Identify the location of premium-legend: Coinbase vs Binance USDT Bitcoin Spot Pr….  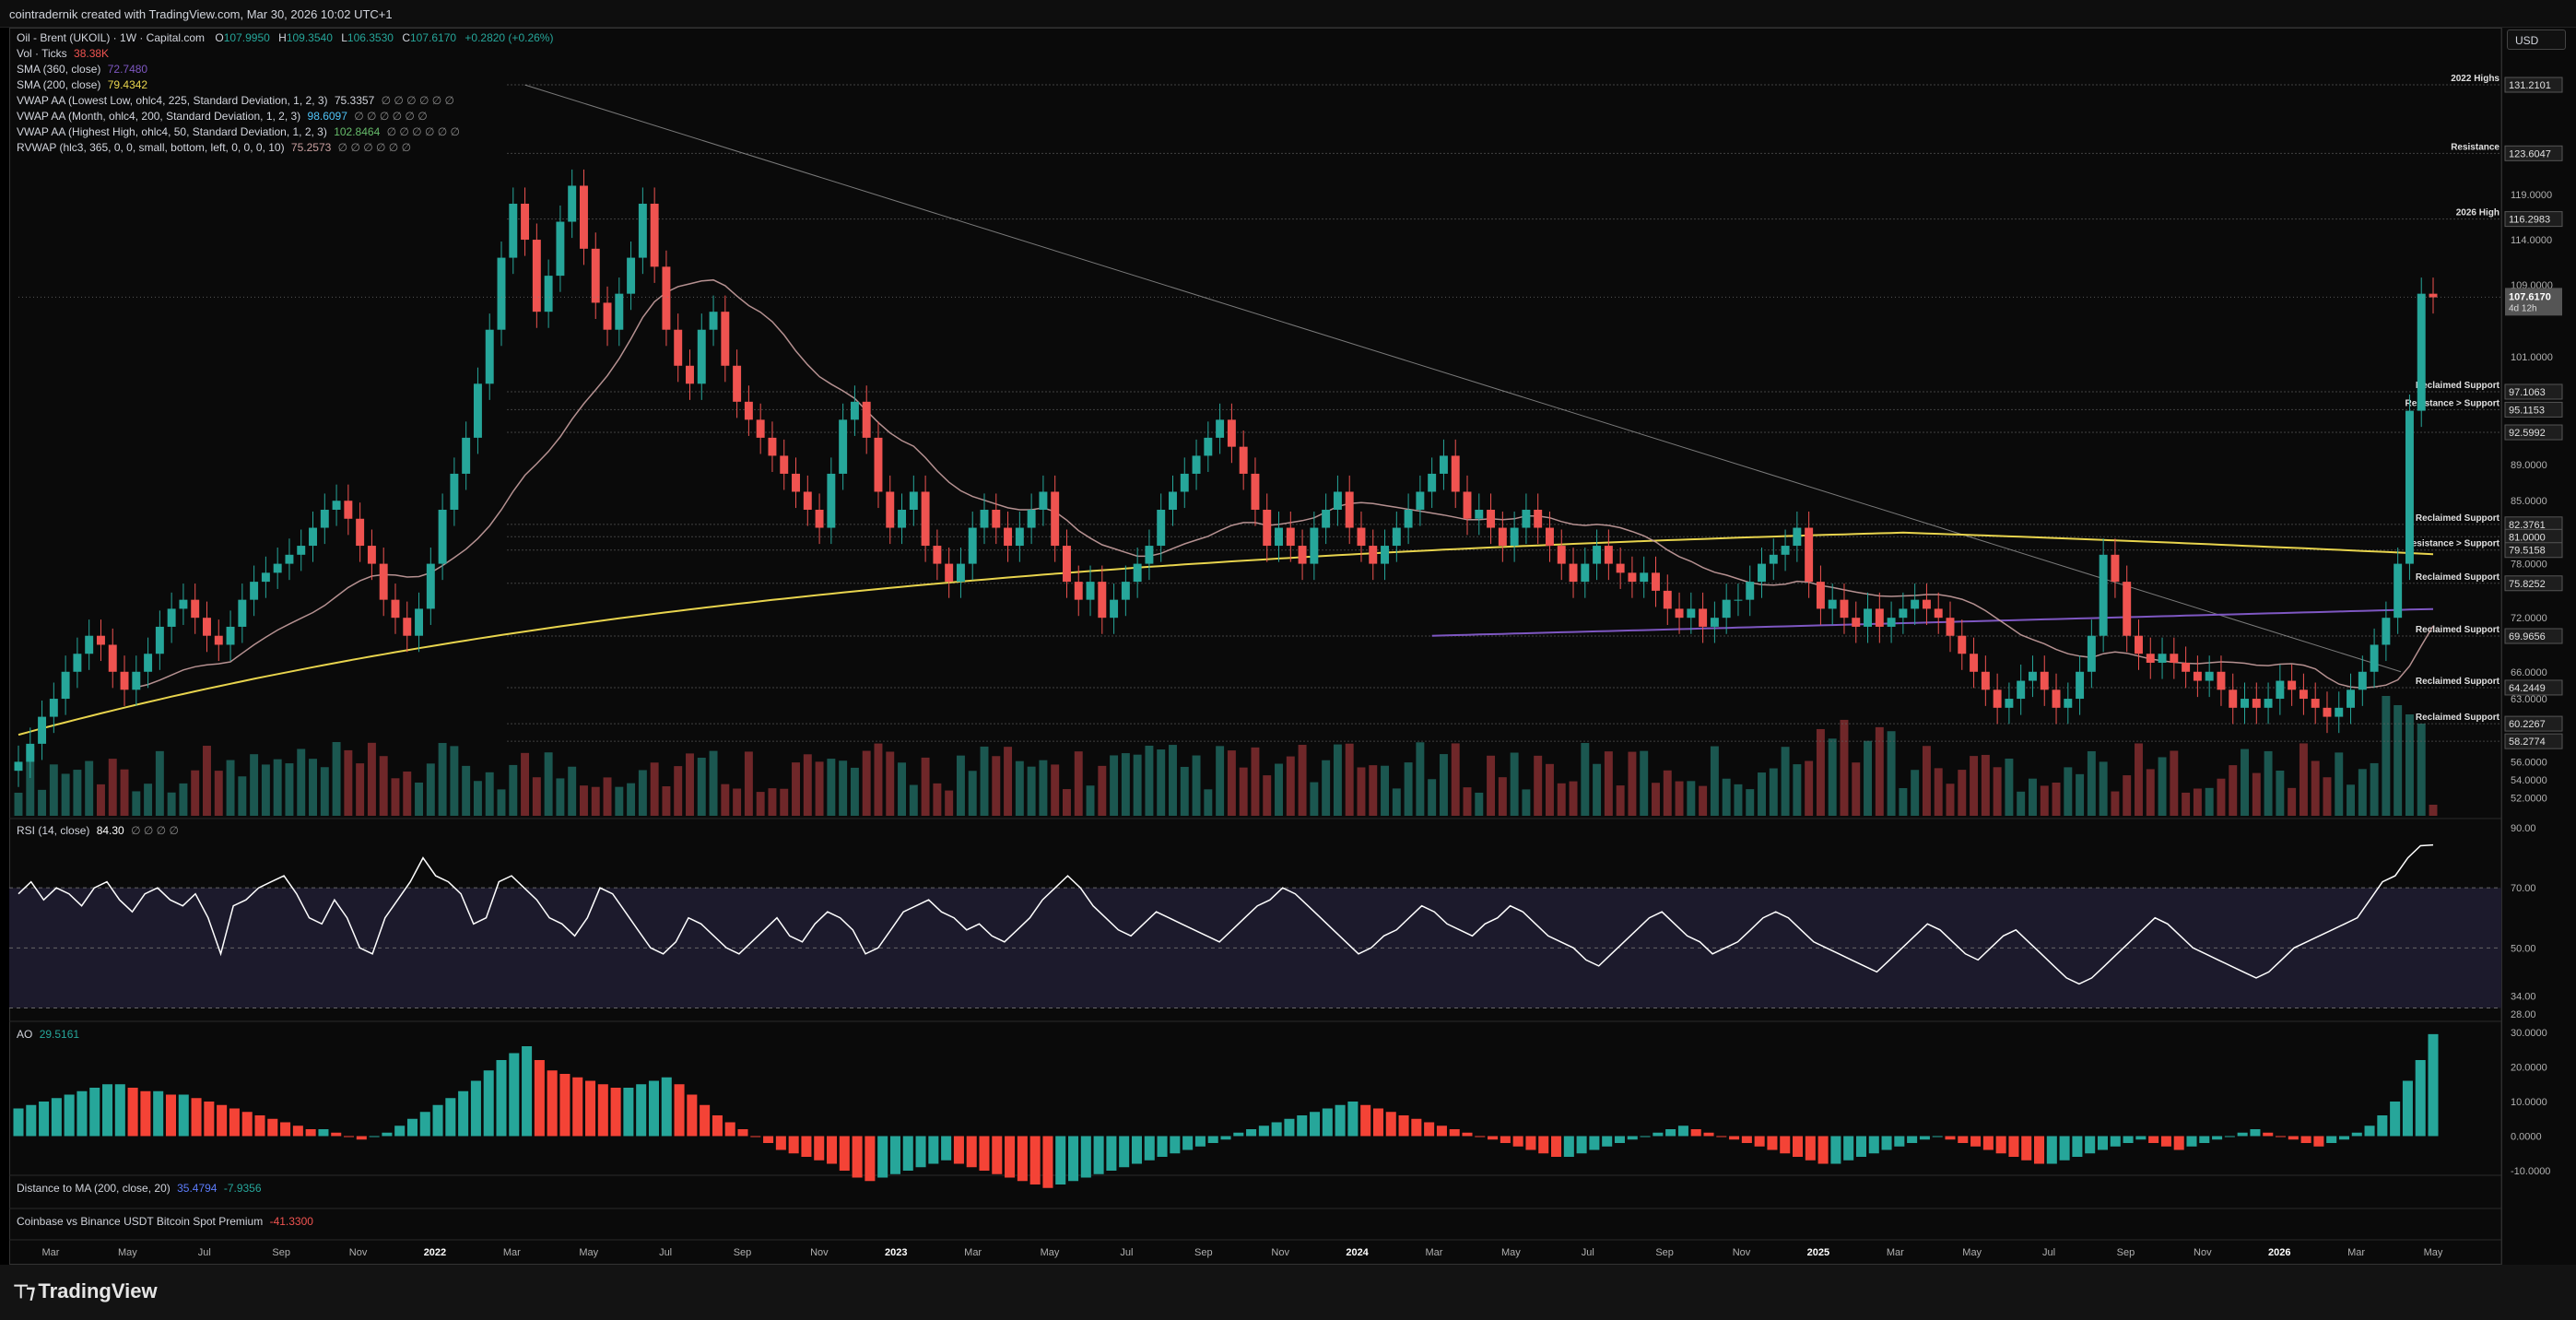
(165, 1221).